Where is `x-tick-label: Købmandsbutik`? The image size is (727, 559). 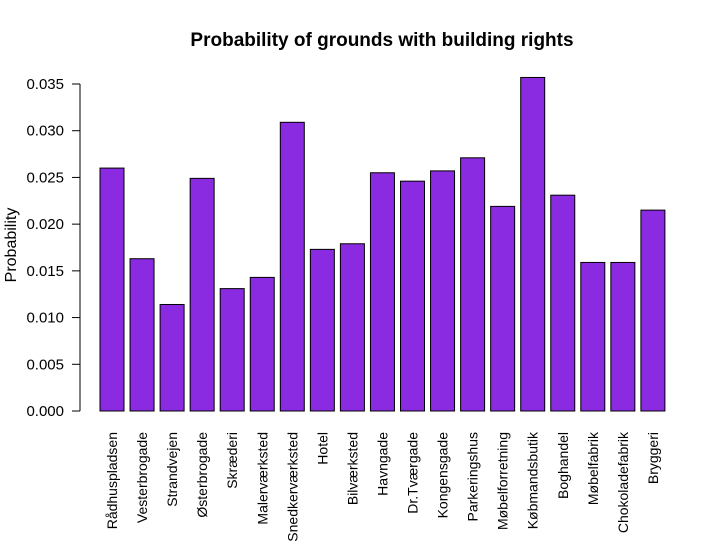 x-tick-label: Købmandsbutik is located at coordinates (533, 480).